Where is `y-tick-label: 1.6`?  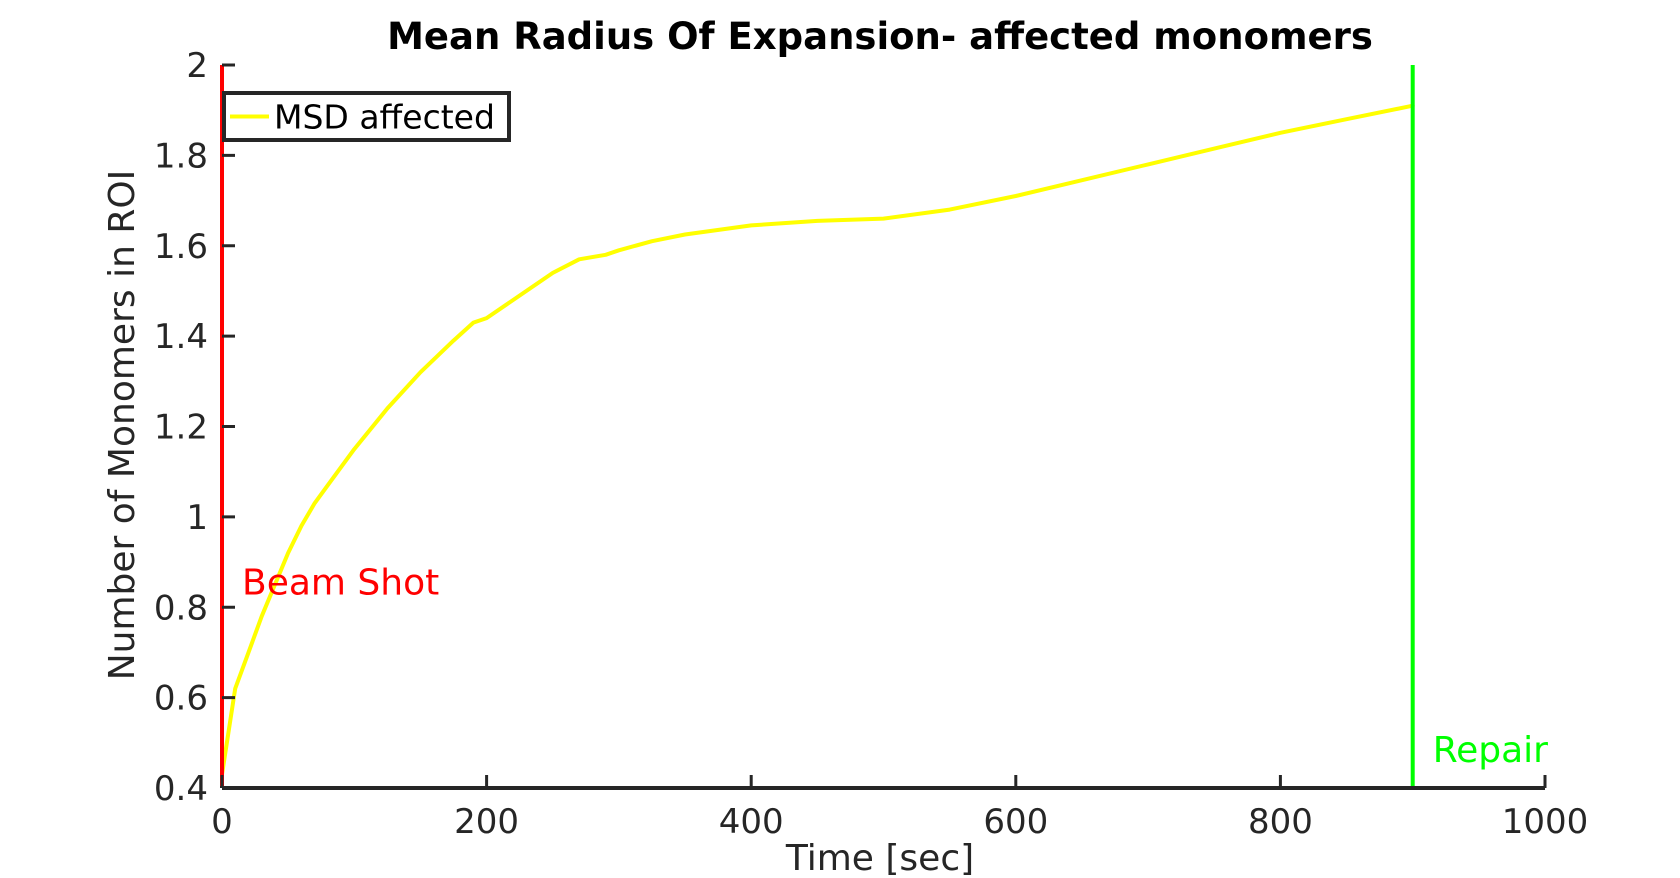
y-tick-label: 1.6 is located at coordinates (181, 247).